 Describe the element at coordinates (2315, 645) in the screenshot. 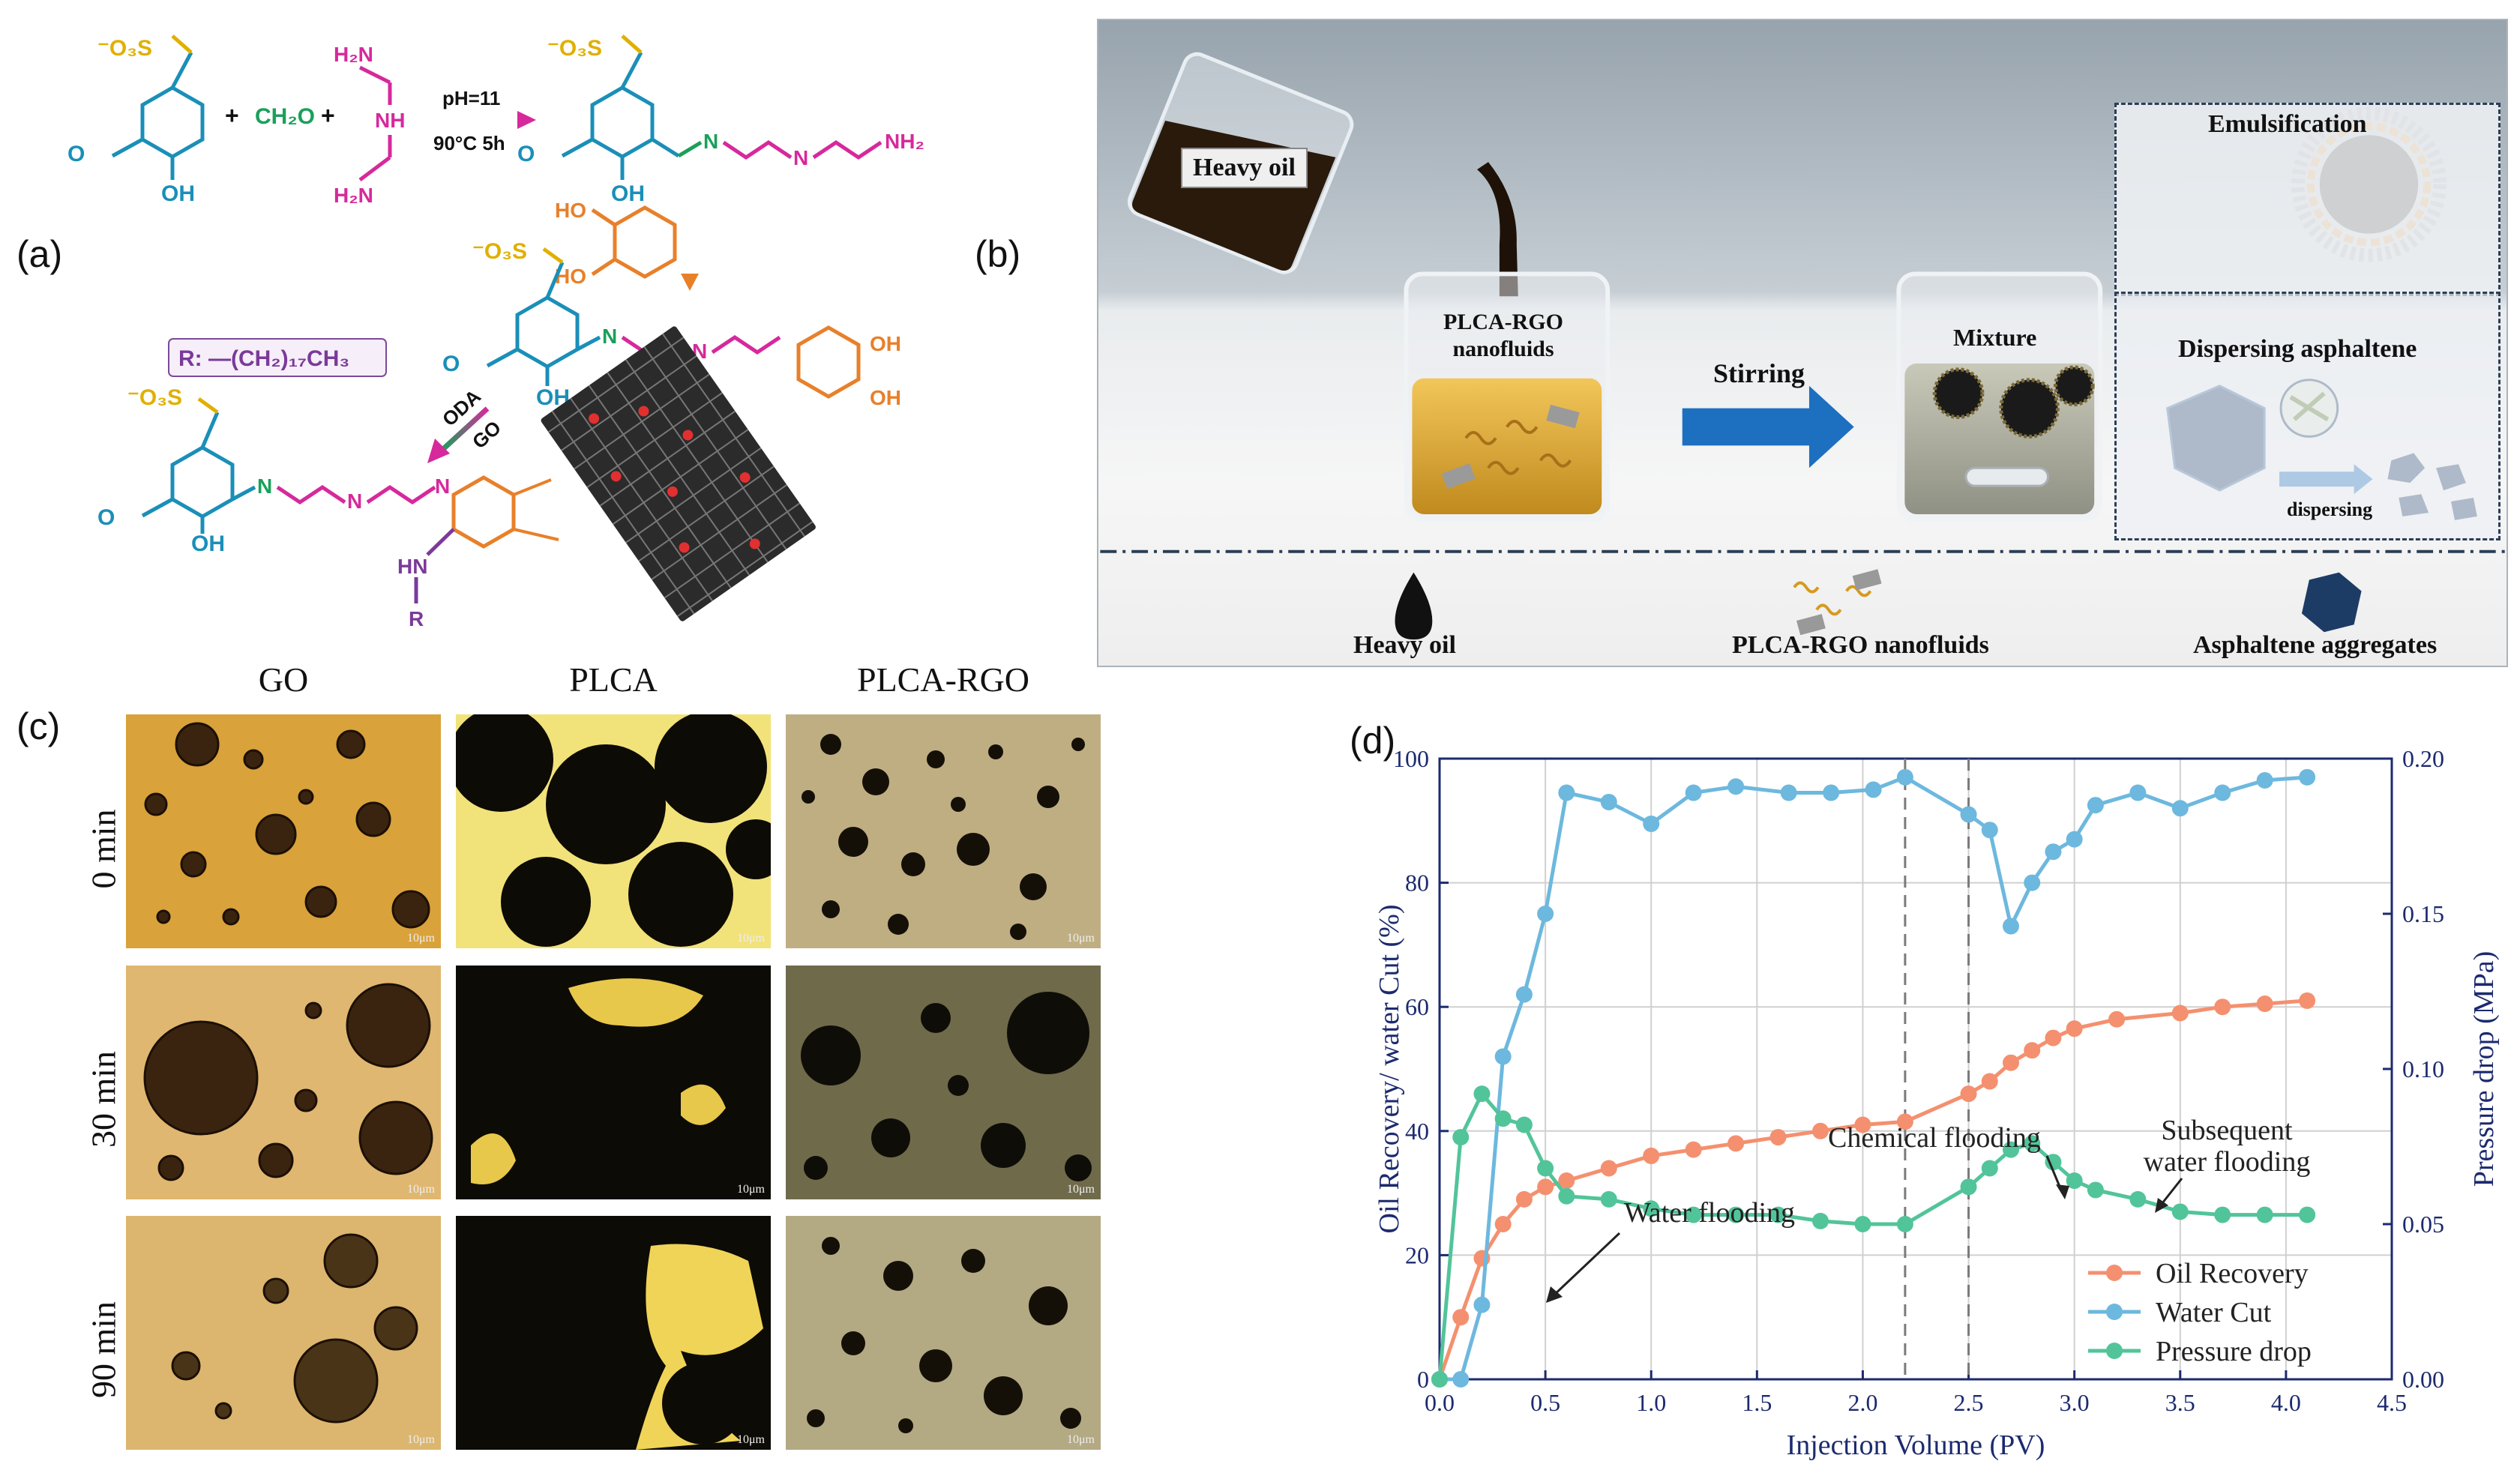

I see `legend-asphaltene: Asphaltene aggregates` at that location.